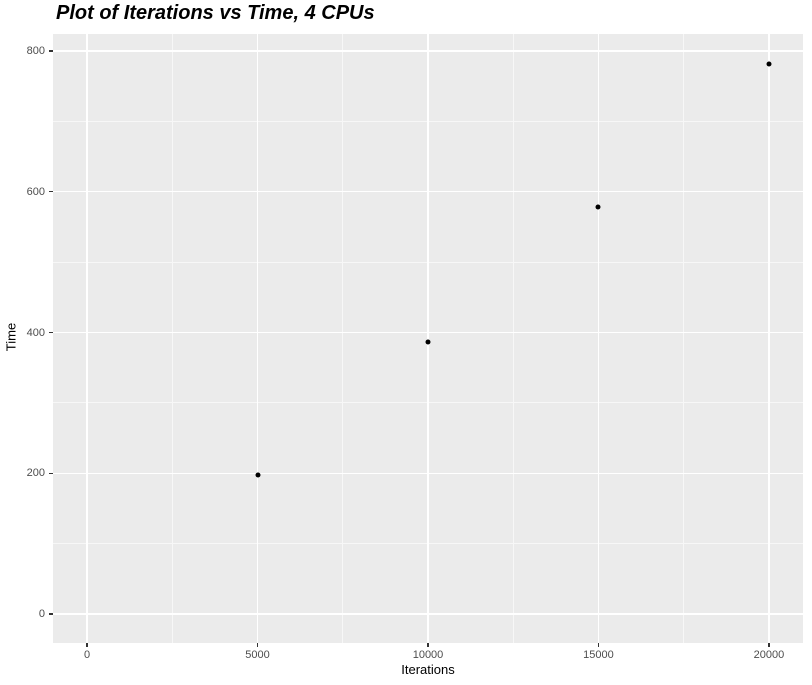 Image resolution: width=812 pixels, height=685 pixels. Describe the element at coordinates (35, 473) in the screenshot. I see `y-tick-label: 200` at that location.